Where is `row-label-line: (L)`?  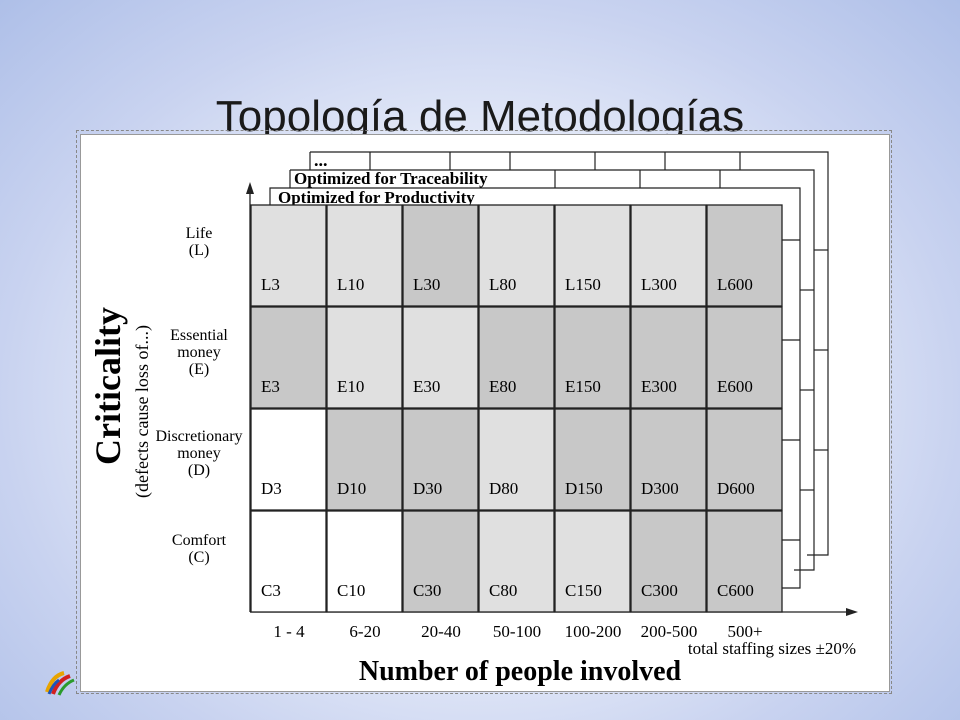
row-label-line: (L) is located at coordinates (199, 250).